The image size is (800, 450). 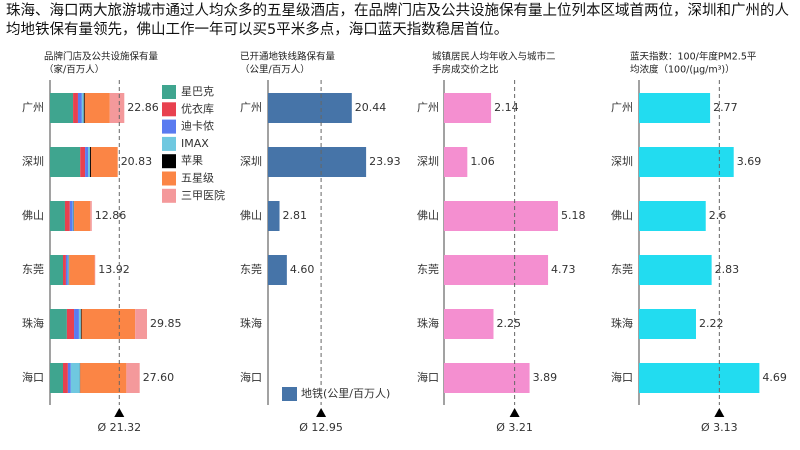 What do you see at coordinates (545, 377) in the screenshot?
I see `value-label: 3.89` at bounding box center [545, 377].